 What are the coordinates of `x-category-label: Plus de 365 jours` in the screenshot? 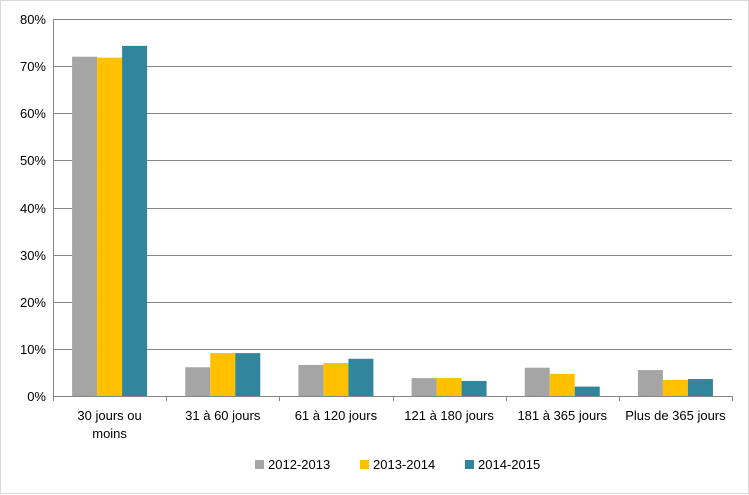 It's located at (675, 415).